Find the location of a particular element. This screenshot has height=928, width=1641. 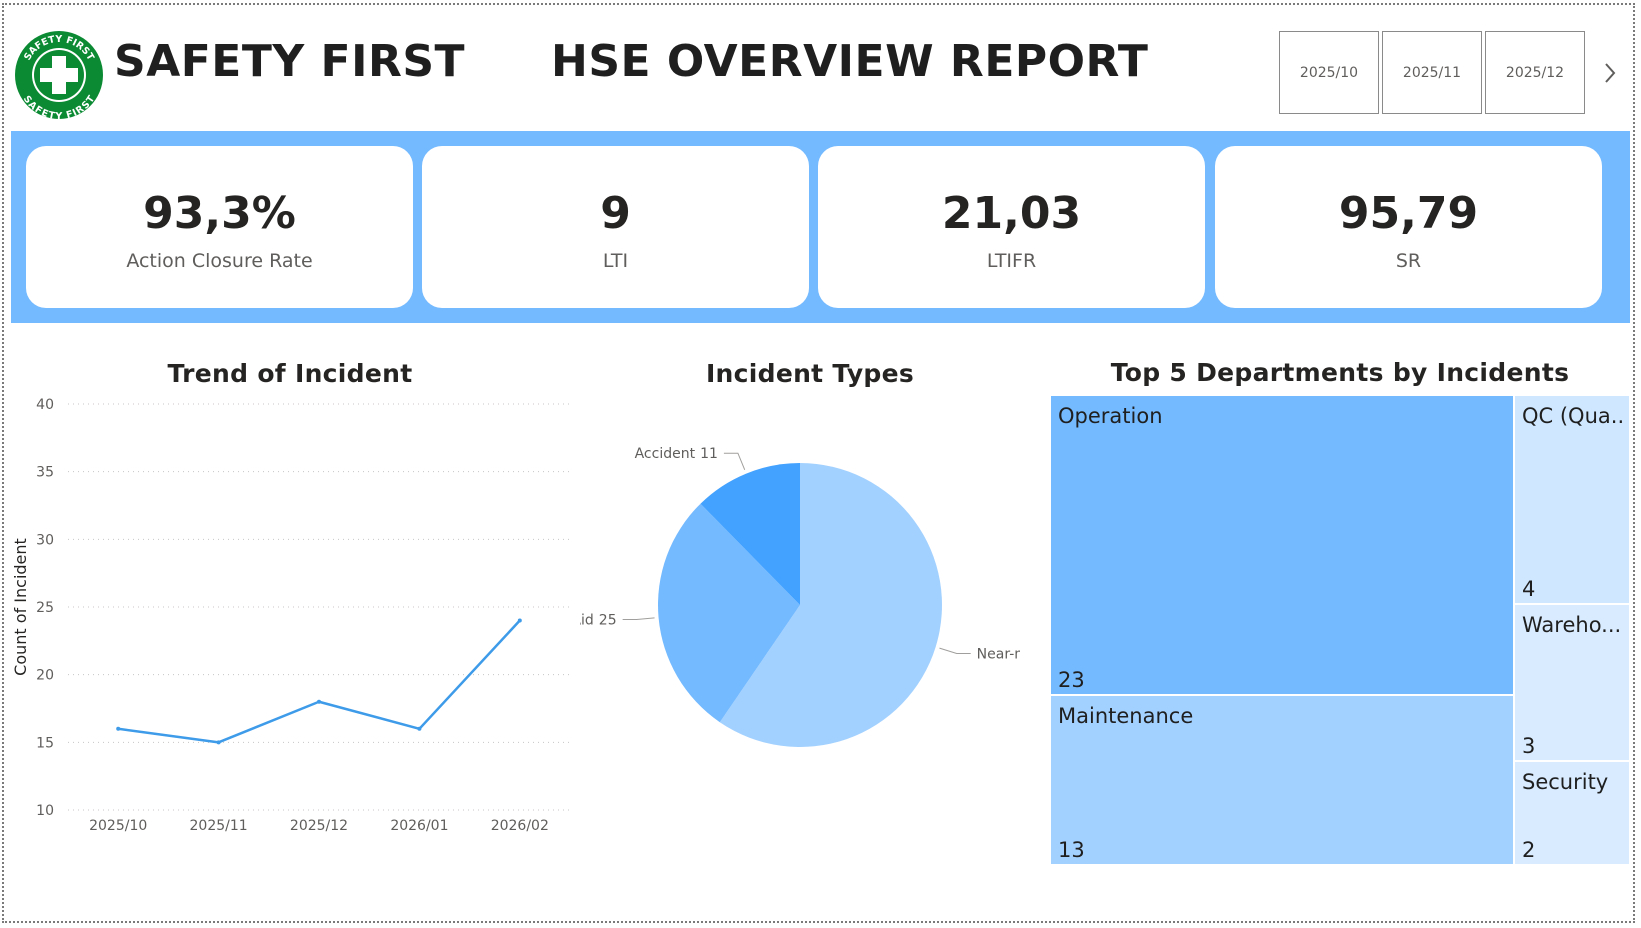

treemap-cell-label: Maintenance is located at coordinates (1126, 716).